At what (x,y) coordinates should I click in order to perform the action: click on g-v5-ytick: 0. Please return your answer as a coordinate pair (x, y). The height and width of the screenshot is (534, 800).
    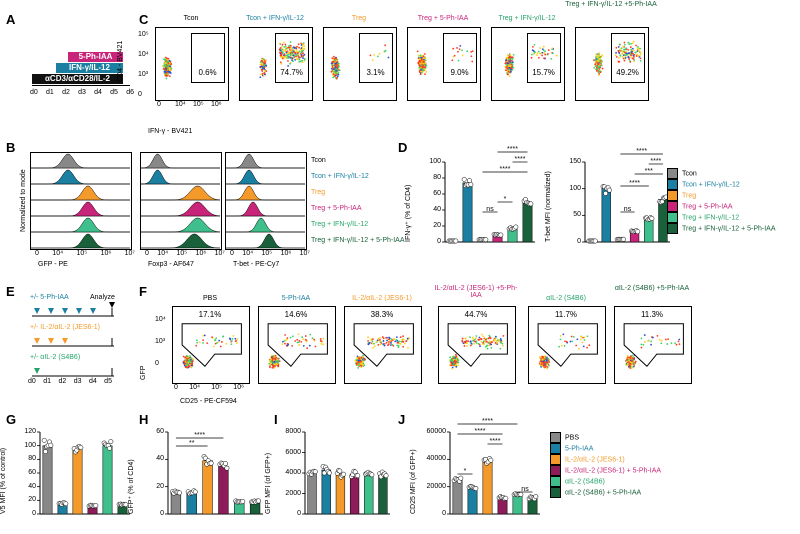
    Looking at the image, I should click on (34, 513).